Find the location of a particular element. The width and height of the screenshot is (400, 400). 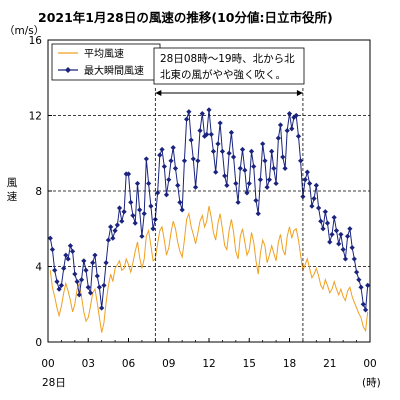

y-tick-label: 0 is located at coordinates (38, 343).